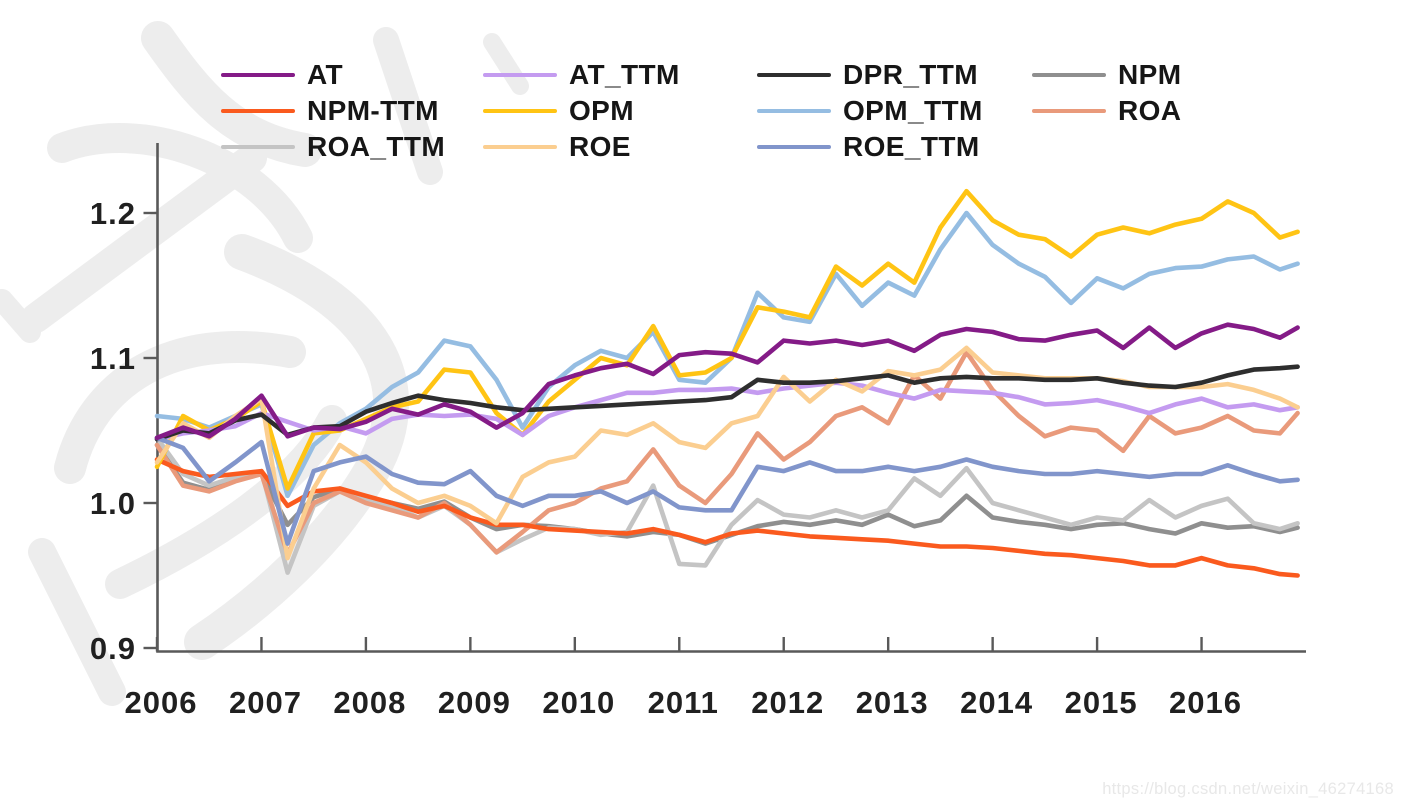  Describe the element at coordinates (727, 490) in the screenshot. I see `series-line-ROE_TTM` at that location.